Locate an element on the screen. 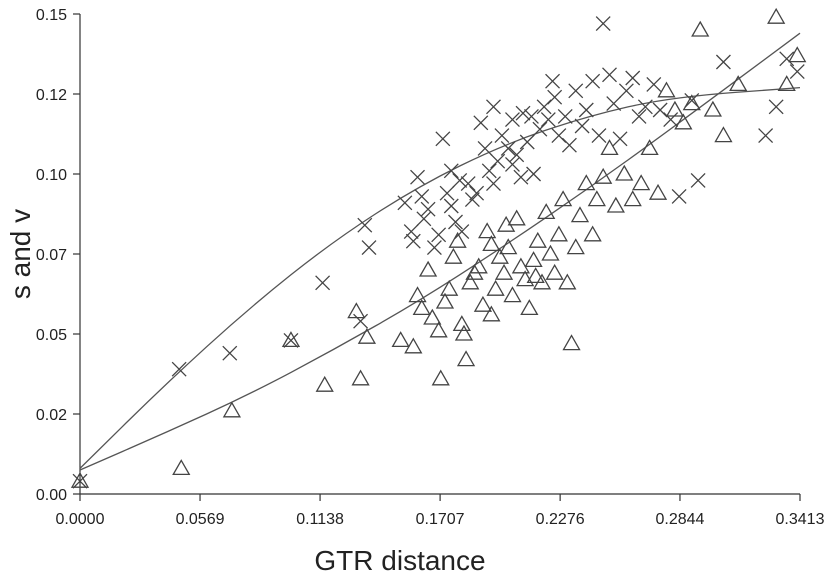 The height and width of the screenshot is (578, 831). y-tick-label: 0.15 is located at coordinates (51, 15).